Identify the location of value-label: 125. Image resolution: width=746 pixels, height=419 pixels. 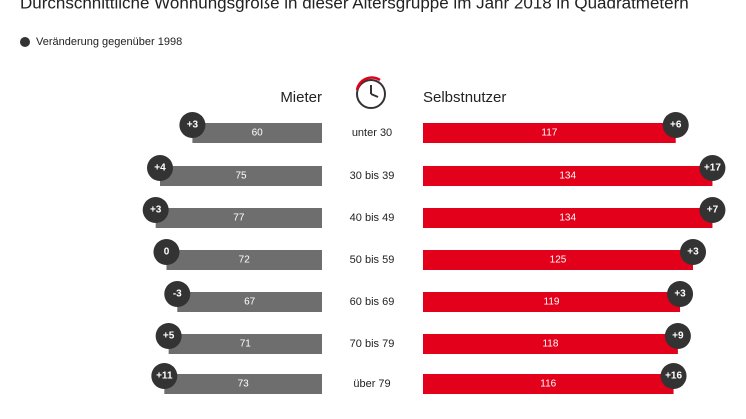
(558, 260).